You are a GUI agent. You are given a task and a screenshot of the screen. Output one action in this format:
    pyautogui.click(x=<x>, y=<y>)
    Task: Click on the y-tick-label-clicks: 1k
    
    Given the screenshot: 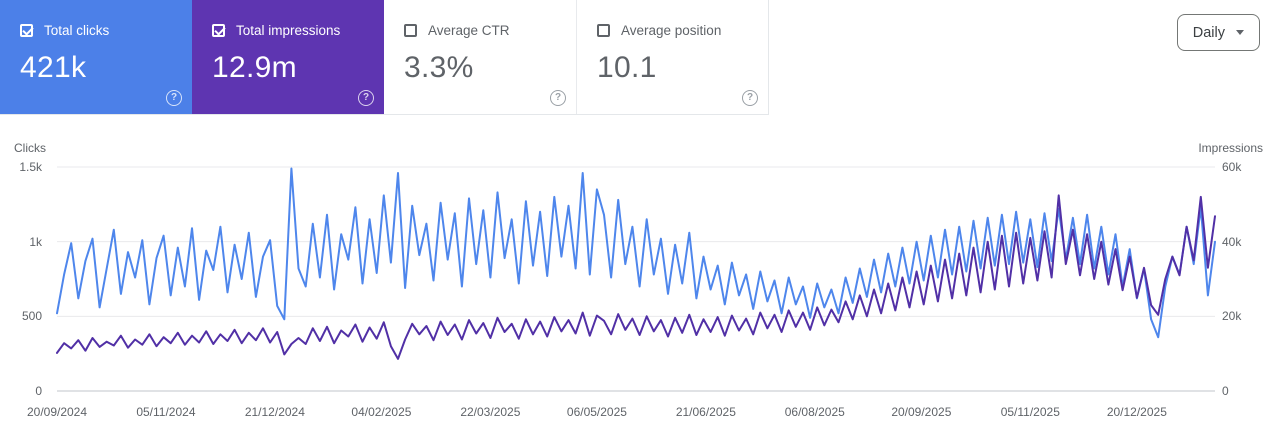 What is the action you would take?
    pyautogui.click(x=35, y=241)
    